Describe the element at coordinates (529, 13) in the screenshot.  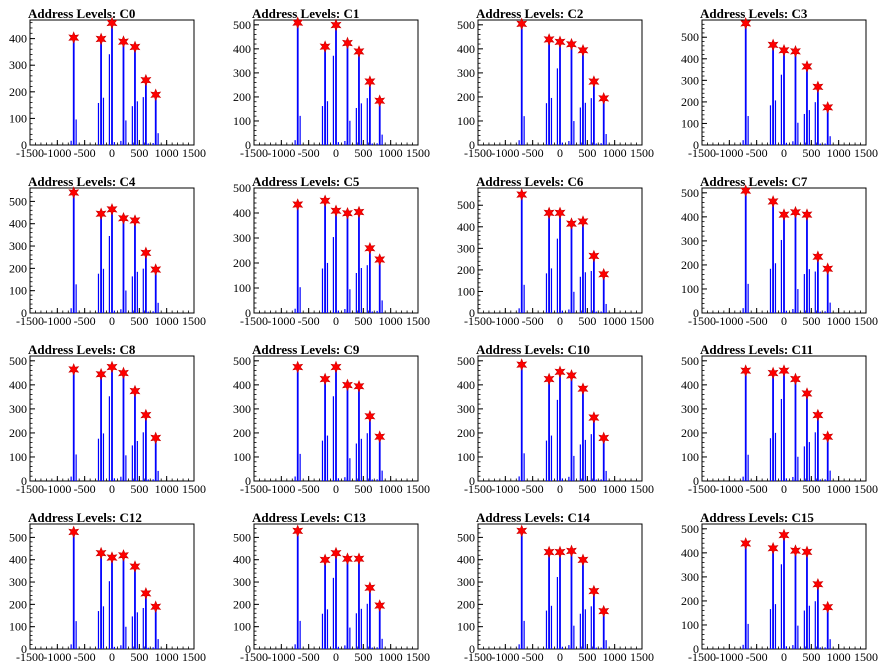
I see `chart-title: Address Levels: C2` at that location.